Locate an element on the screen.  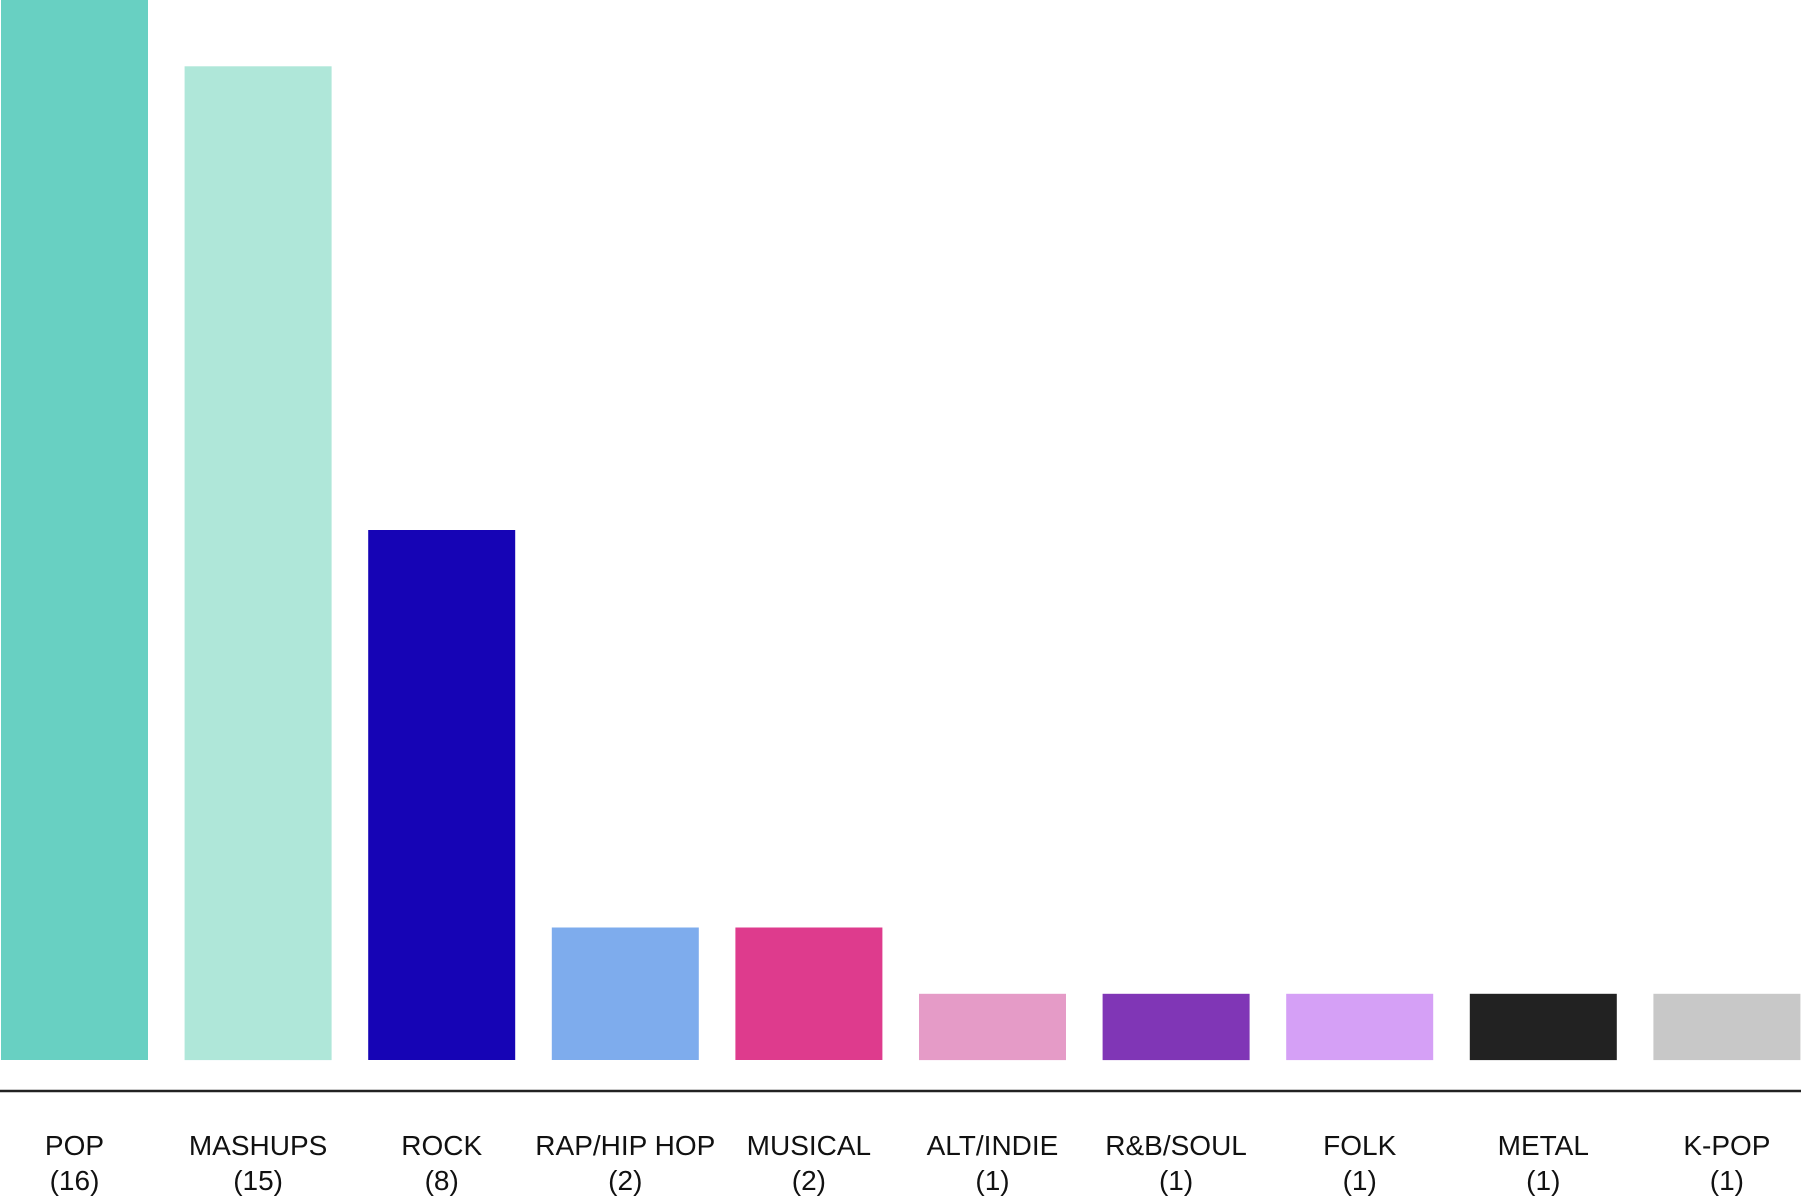
category-label: ROCK is located at coordinates (441, 1145).